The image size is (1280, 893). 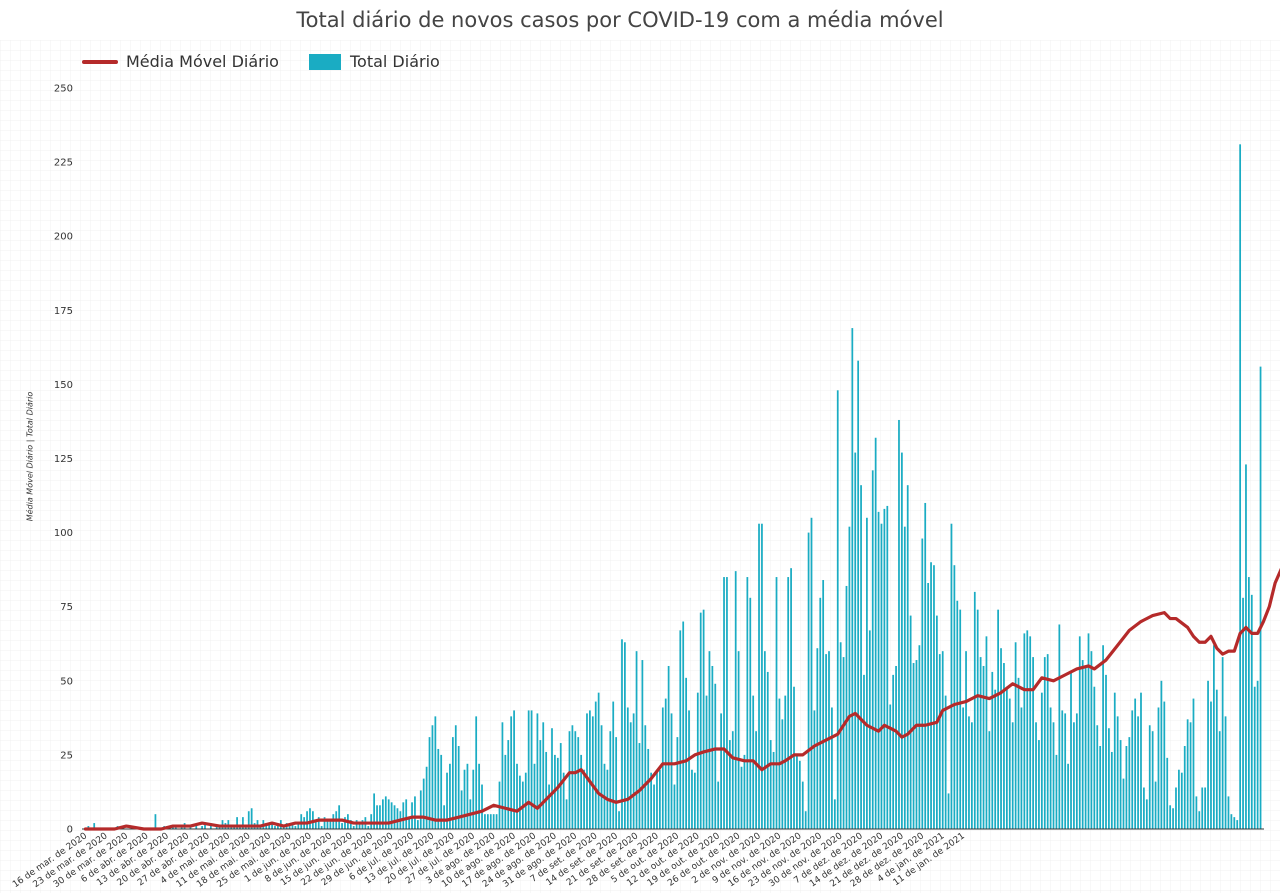 What do you see at coordinates (63, 311) in the screenshot?
I see `y-tick-label: 175` at bounding box center [63, 311].